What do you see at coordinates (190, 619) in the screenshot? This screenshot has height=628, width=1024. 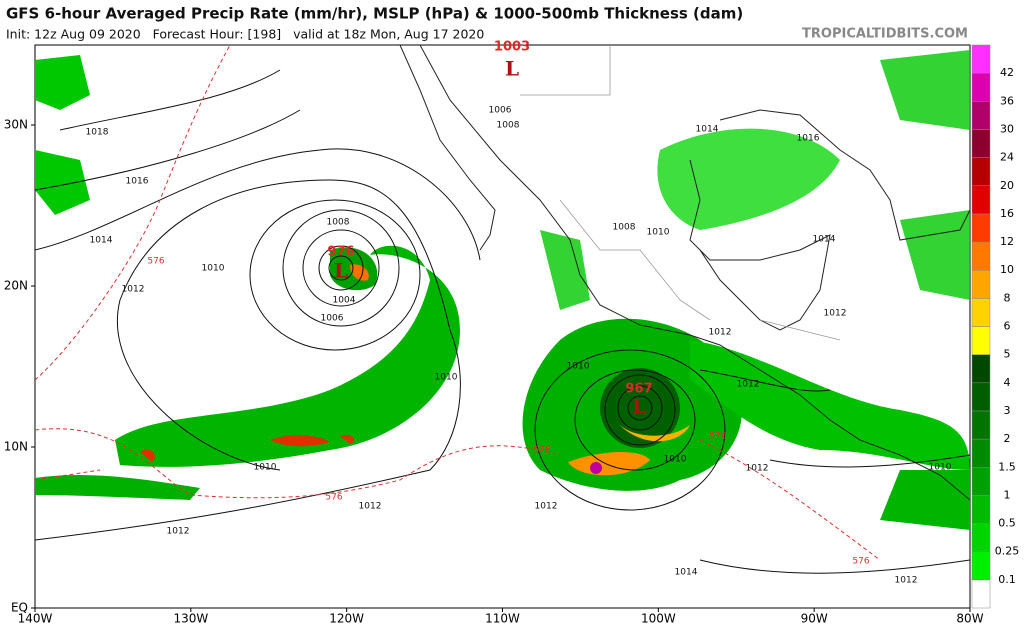 I see `lon-label: 130W` at bounding box center [190, 619].